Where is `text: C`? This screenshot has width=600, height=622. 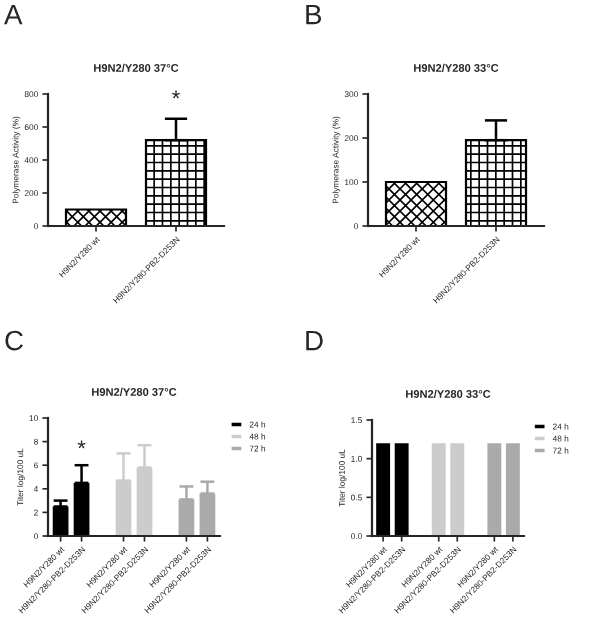 text: C is located at coordinates (14, 340).